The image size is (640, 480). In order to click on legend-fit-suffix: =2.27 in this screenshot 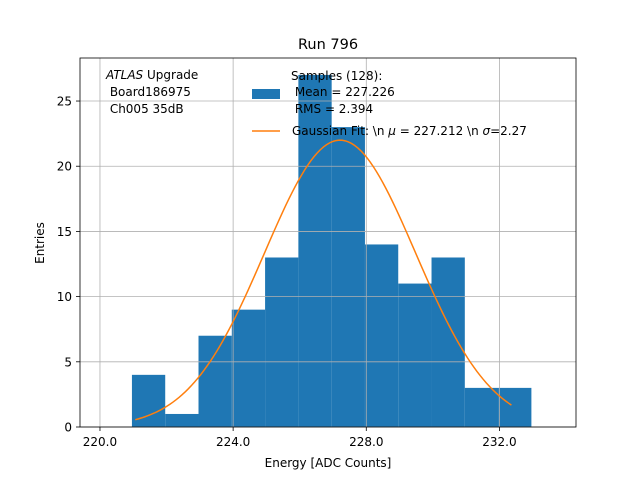, I will do `click(508, 131)`.